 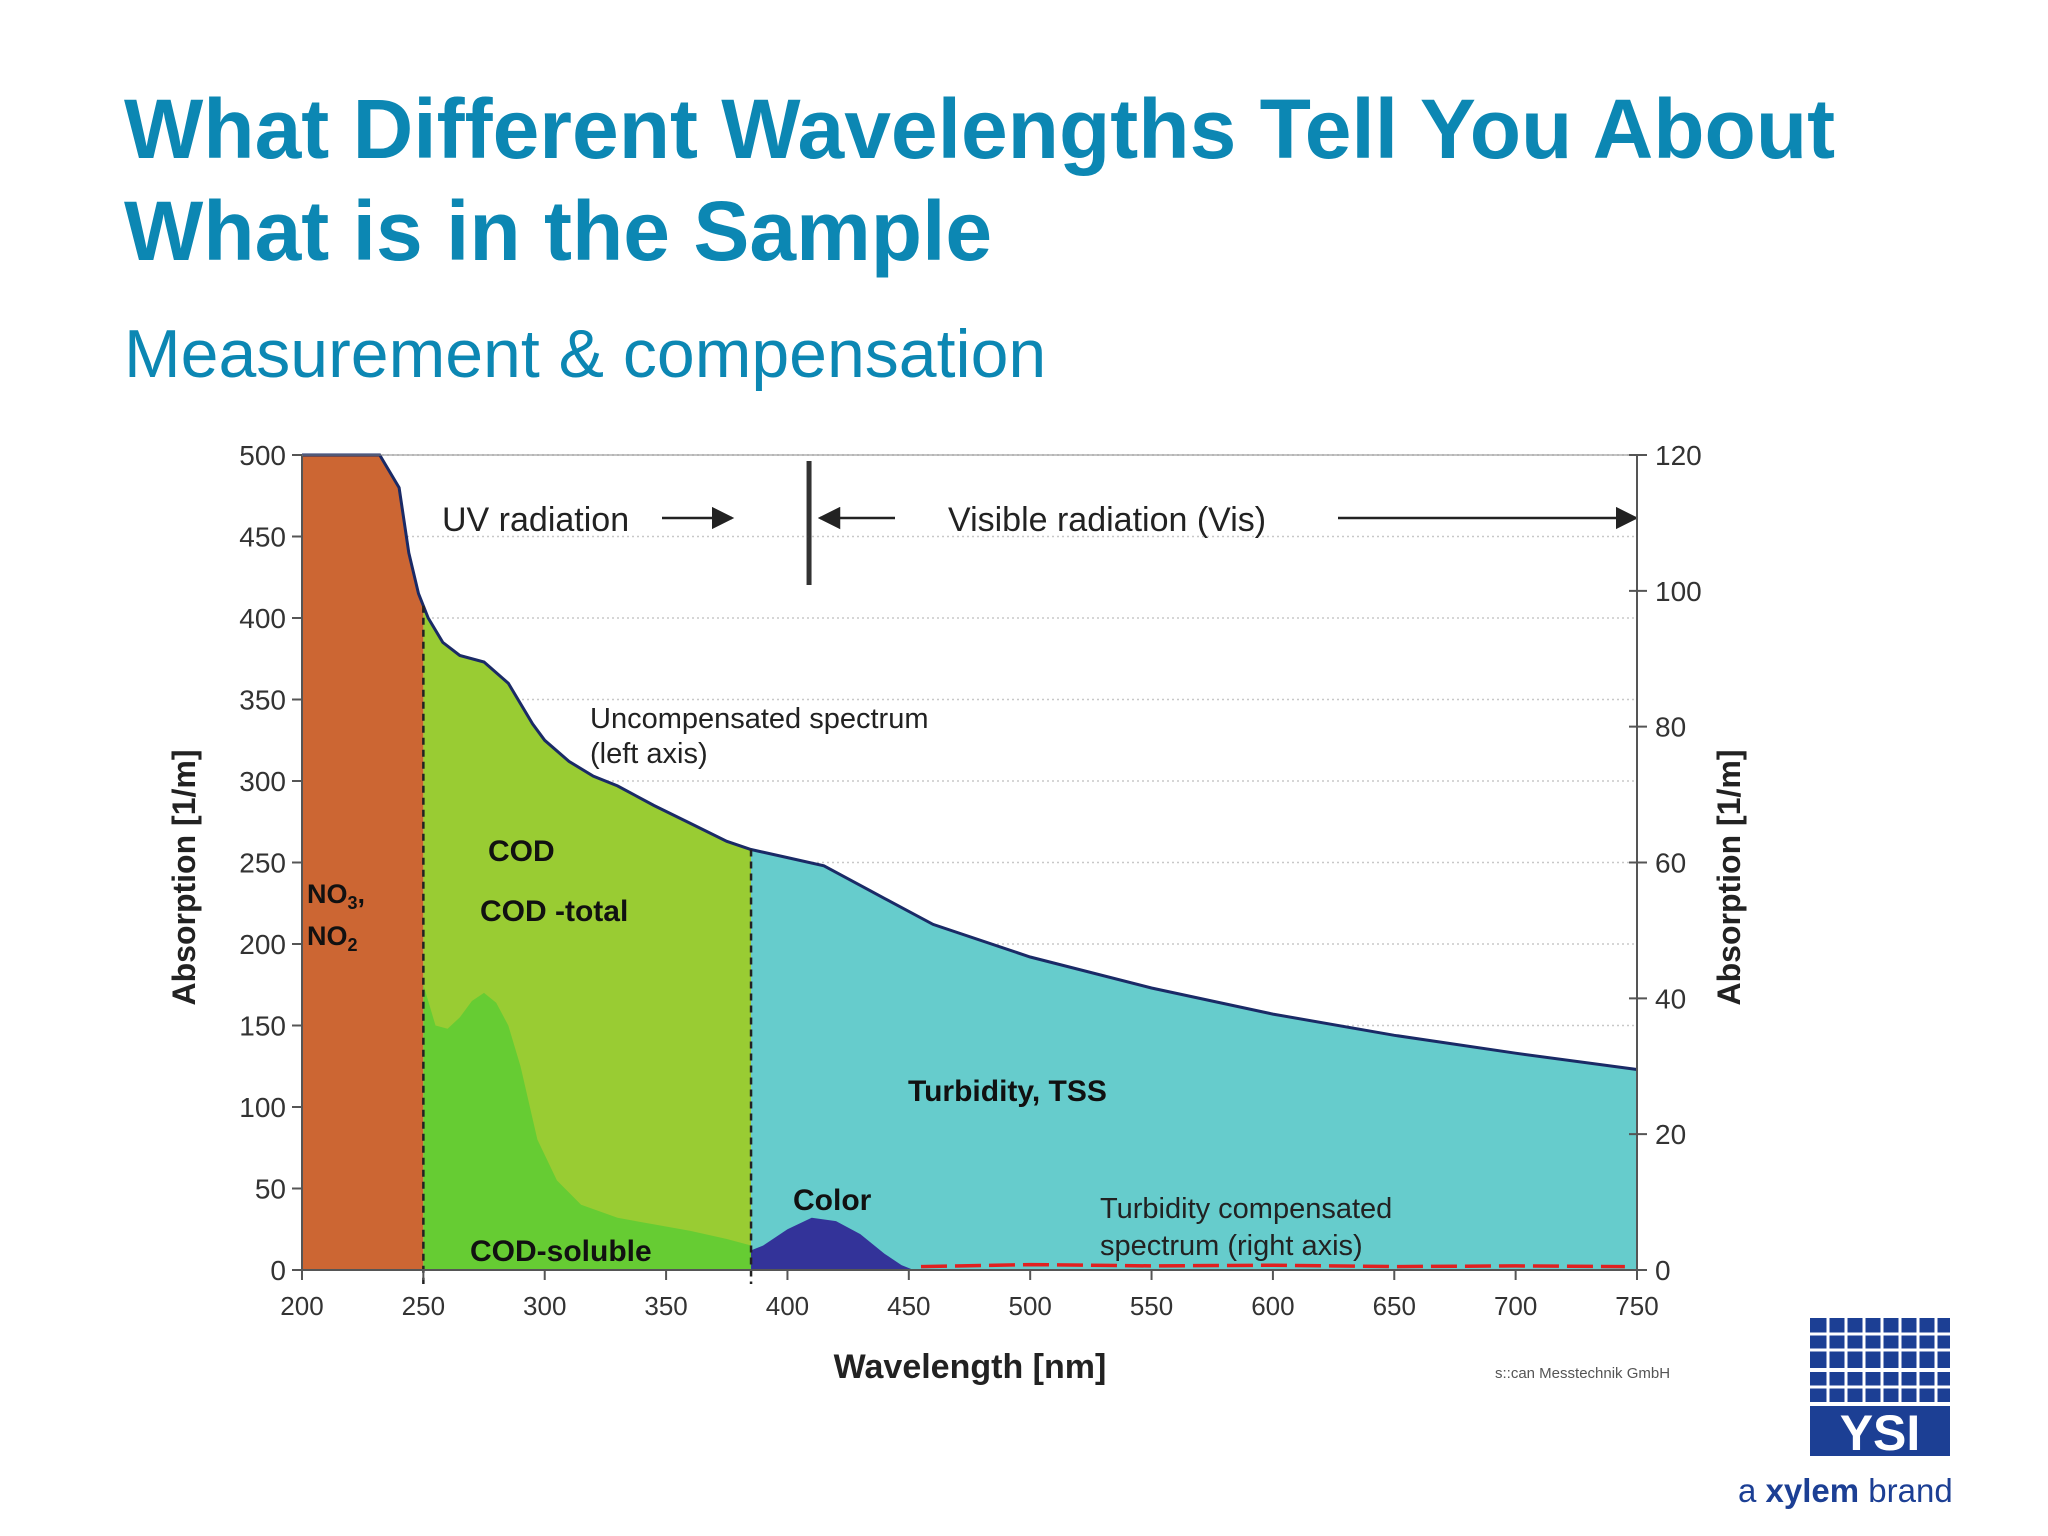 I want to click on x-axis-title: Wavelength [nm], so click(x=970, y=1367).